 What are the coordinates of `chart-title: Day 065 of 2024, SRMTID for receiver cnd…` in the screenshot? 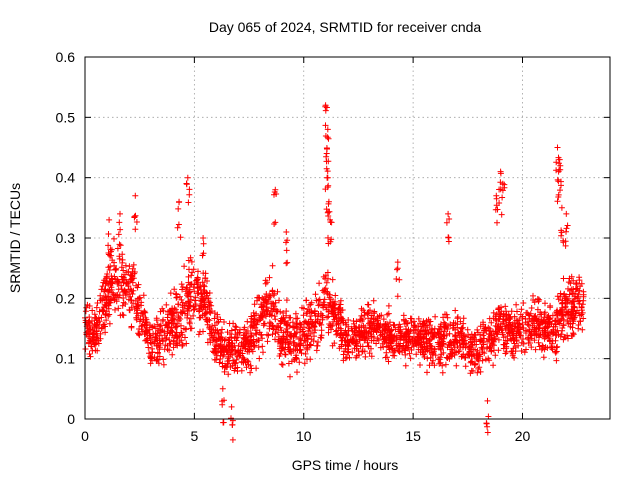 It's located at (345, 27).